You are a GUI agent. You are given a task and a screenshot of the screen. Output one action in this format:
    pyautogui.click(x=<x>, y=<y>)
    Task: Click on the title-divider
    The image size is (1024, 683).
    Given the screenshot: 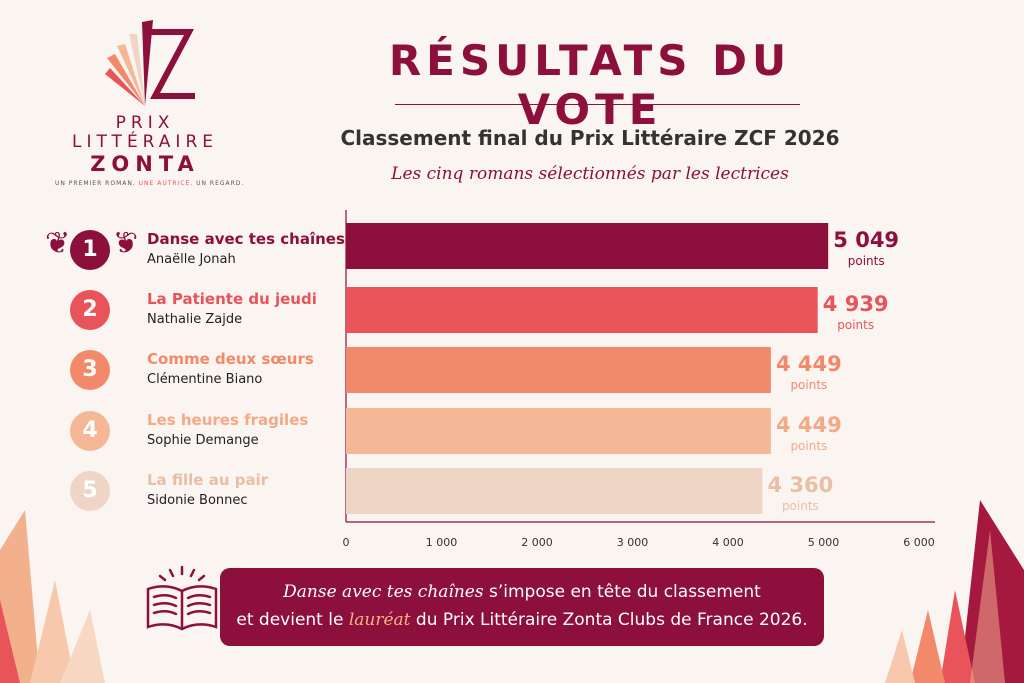 What is the action you would take?
    pyautogui.click(x=597, y=104)
    